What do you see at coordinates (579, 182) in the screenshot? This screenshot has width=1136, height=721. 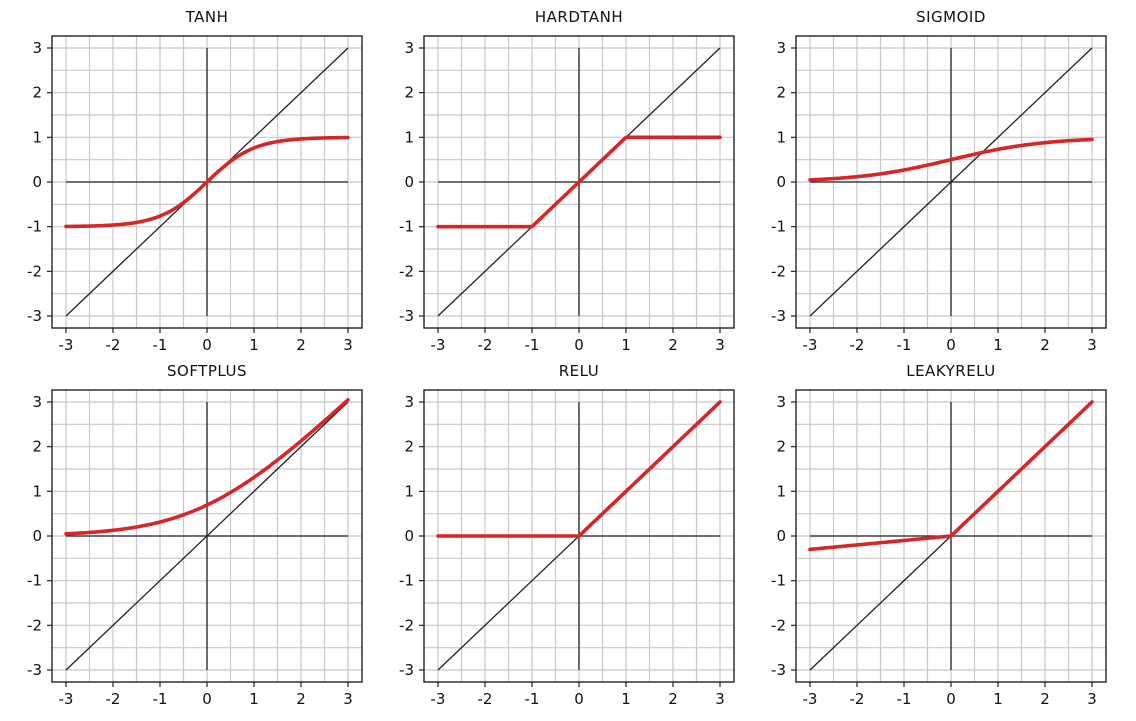 I see `hardtanh-curve` at bounding box center [579, 182].